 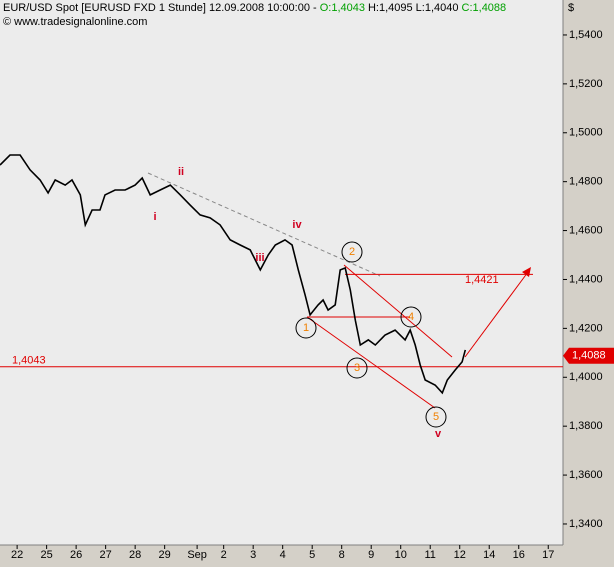 I want to click on x-tick-label: 22, so click(x=17, y=555).